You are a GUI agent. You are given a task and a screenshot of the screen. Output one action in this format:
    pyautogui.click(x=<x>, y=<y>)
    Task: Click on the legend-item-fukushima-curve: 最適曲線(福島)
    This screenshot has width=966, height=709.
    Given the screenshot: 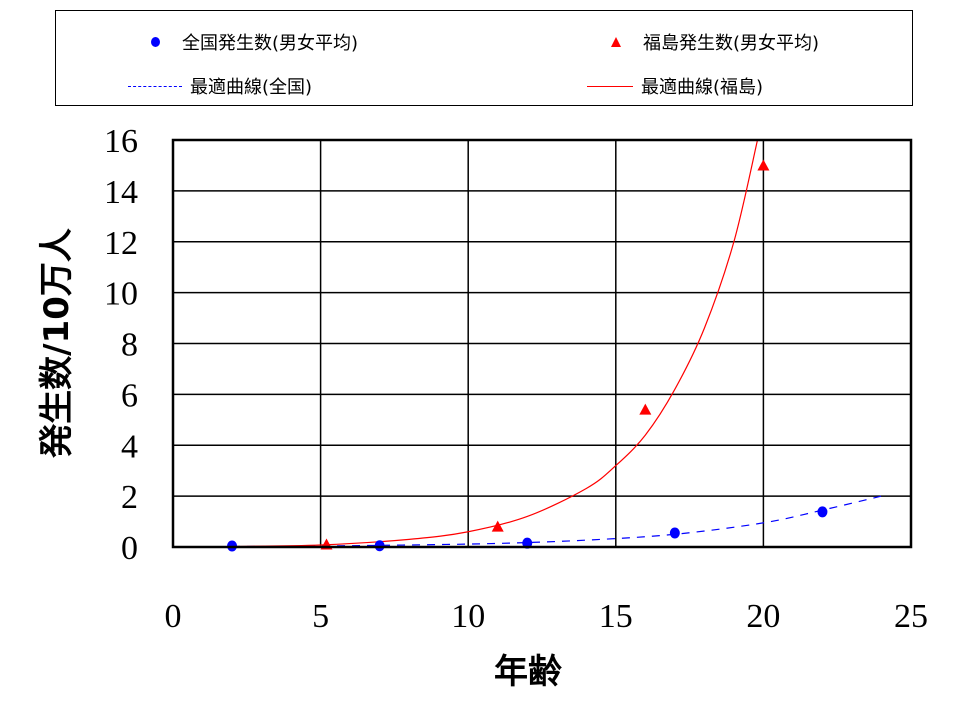 What is the action you would take?
    pyautogui.click(x=675, y=86)
    